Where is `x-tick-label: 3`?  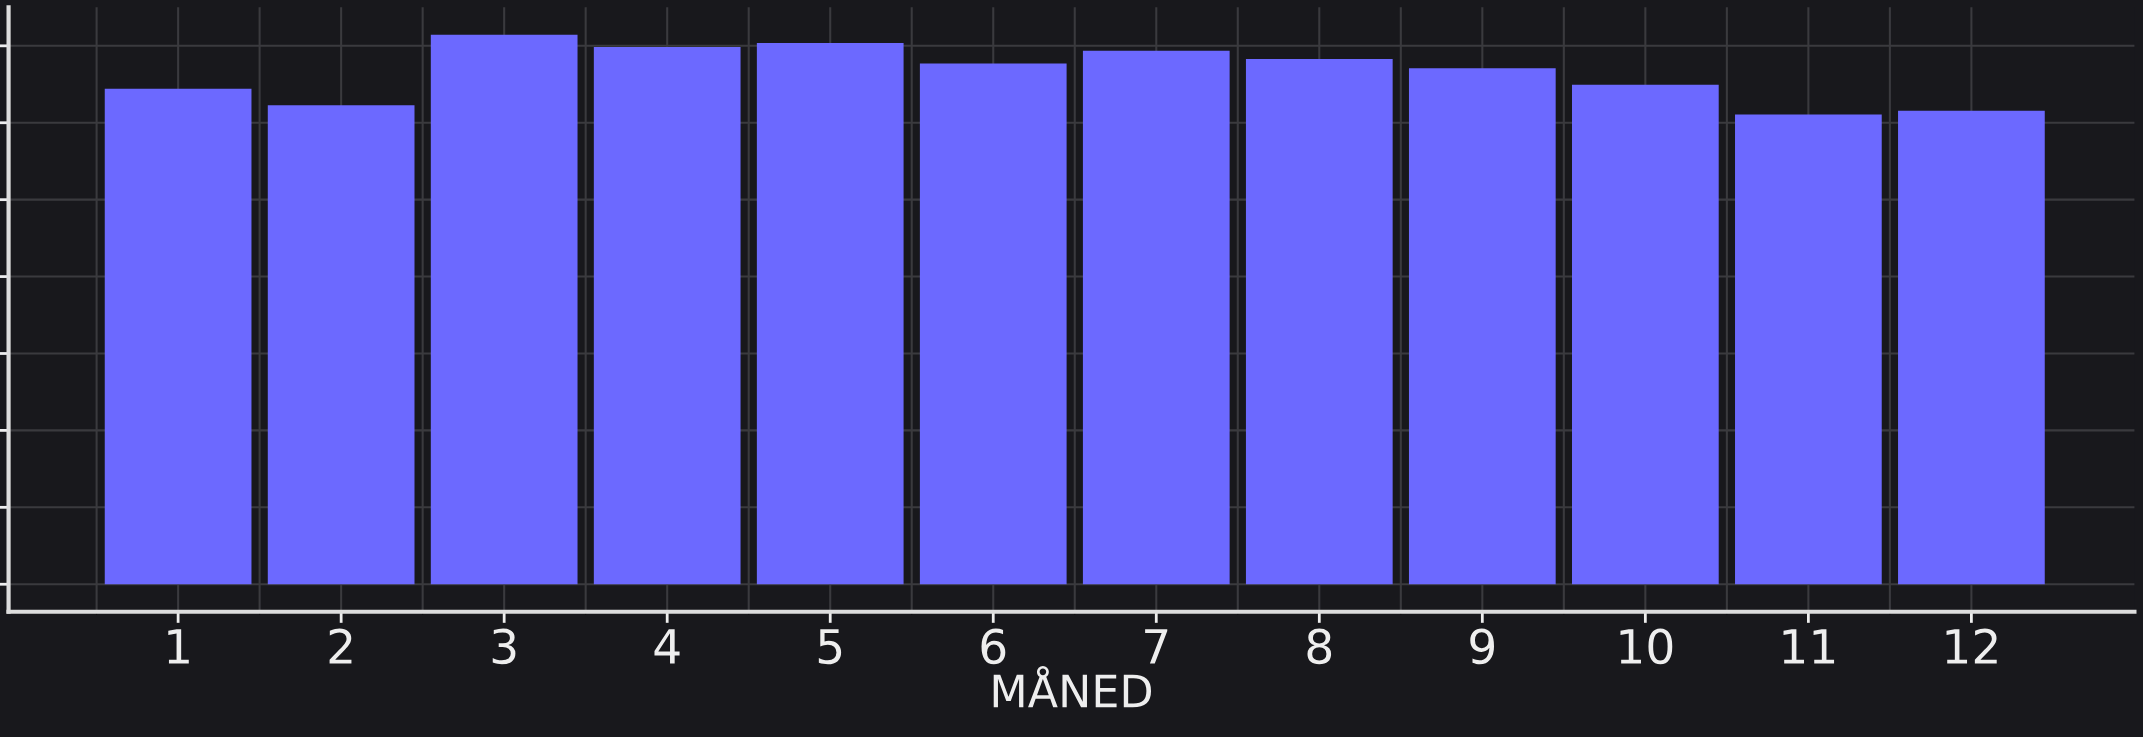 x-tick-label: 3 is located at coordinates (504, 646).